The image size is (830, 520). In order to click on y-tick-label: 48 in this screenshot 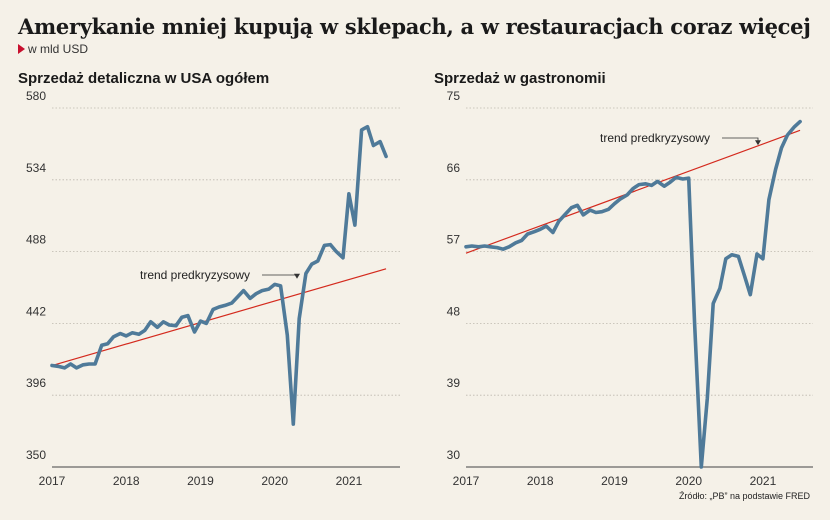, I will do `click(454, 311)`.